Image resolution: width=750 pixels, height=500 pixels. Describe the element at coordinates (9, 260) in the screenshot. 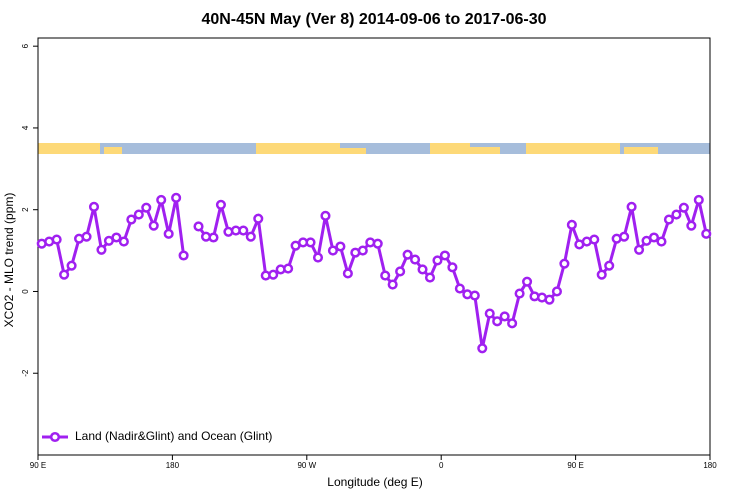

I see `y-axis-label: XCO2 - MLO trend (ppm)` at that location.